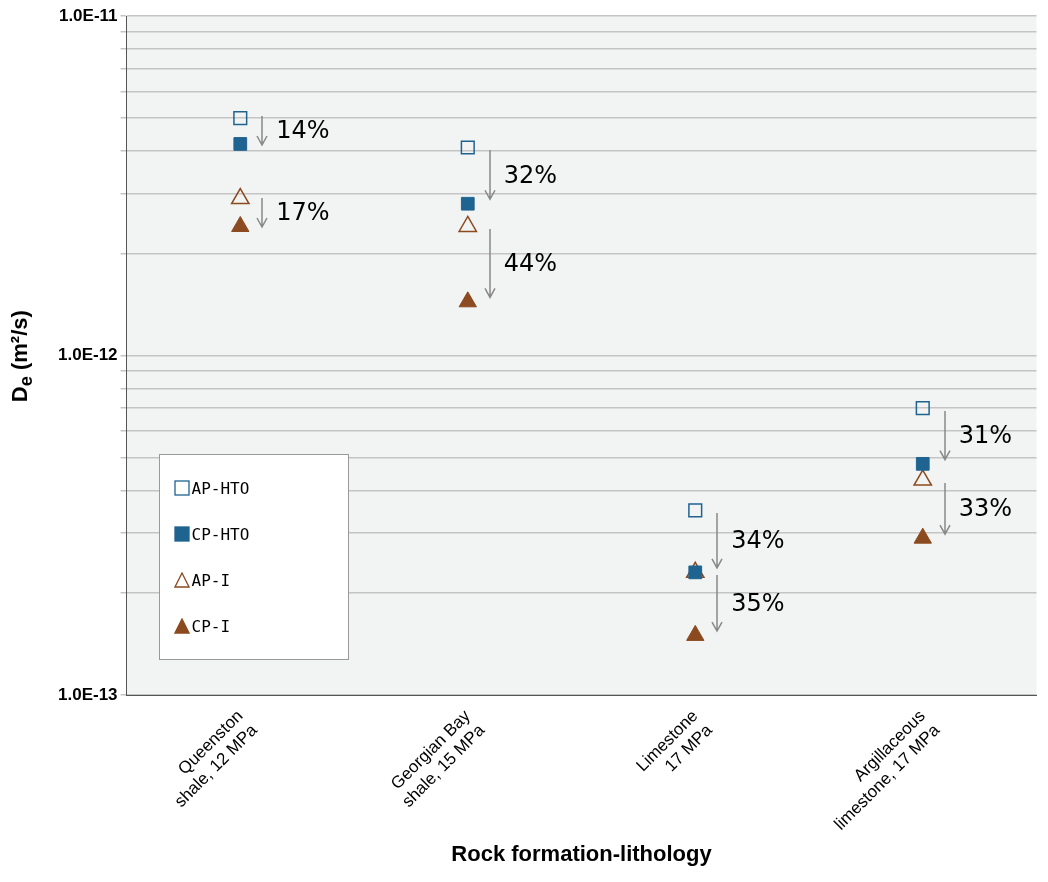 The height and width of the screenshot is (882, 1048). What do you see at coordinates (303, 211) in the screenshot?
I see `annotation: 17%` at bounding box center [303, 211].